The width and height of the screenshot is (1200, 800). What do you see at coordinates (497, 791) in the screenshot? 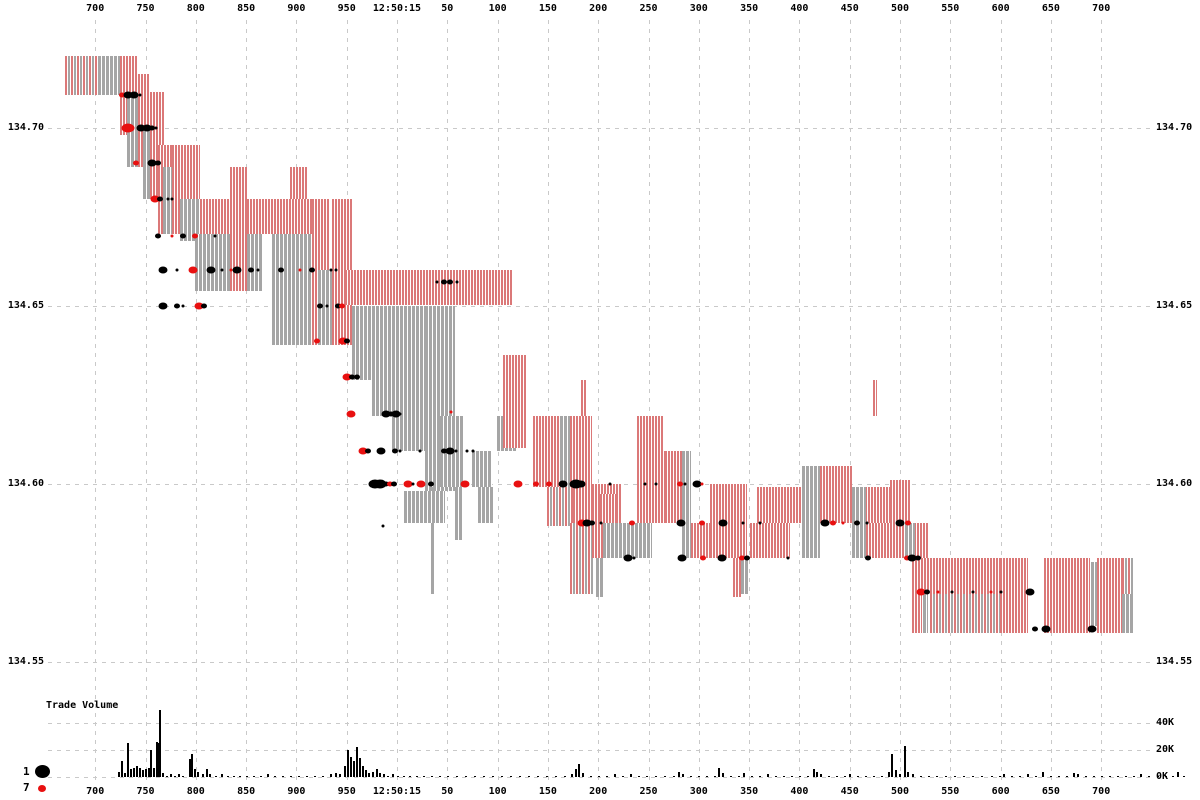
I see `x-tick-label-bottom: 100` at bounding box center [497, 791].